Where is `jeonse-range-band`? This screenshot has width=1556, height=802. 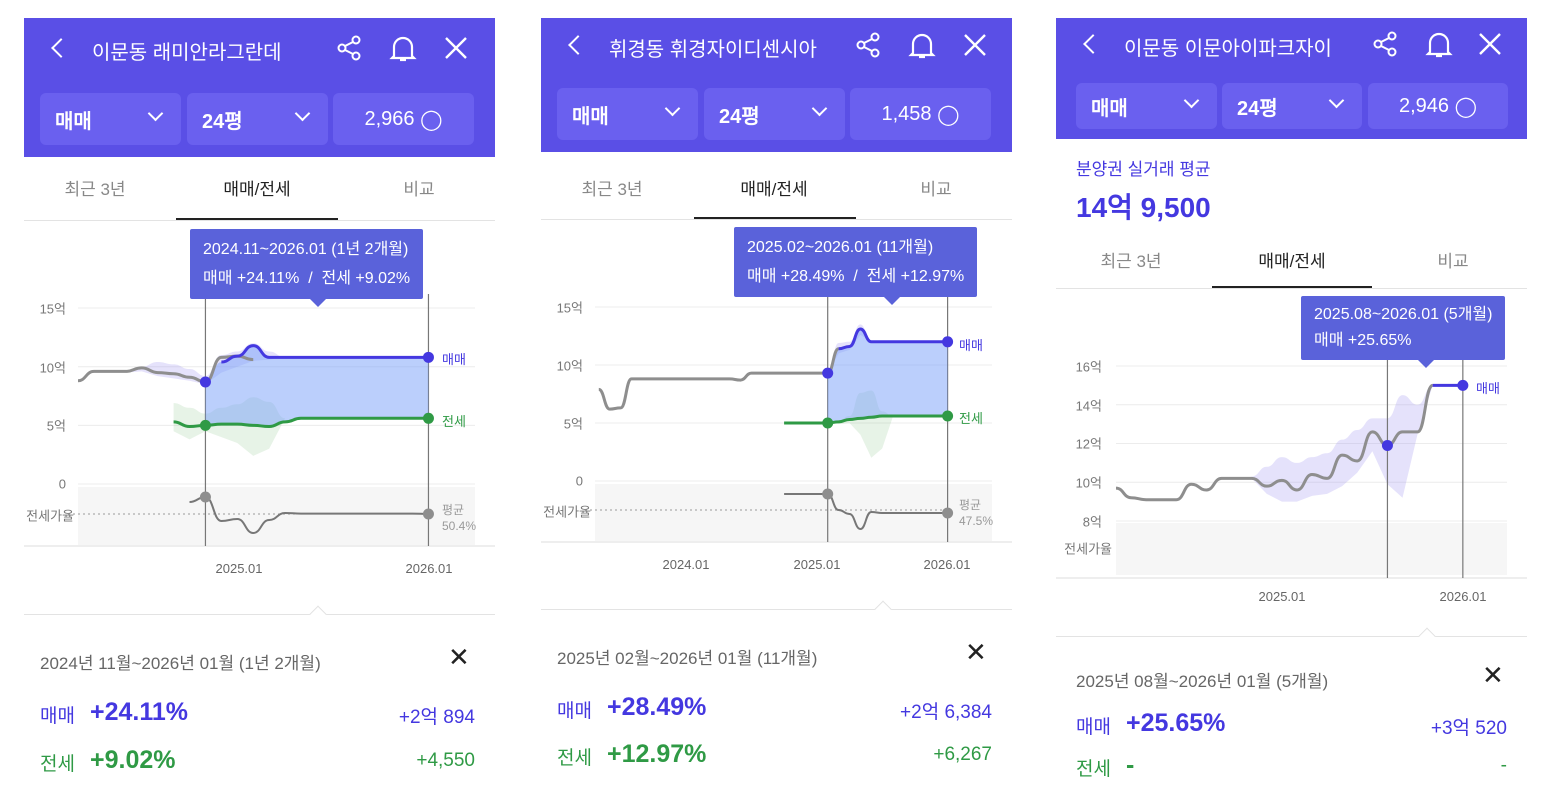 jeonse-range-band is located at coordinates (229, 426).